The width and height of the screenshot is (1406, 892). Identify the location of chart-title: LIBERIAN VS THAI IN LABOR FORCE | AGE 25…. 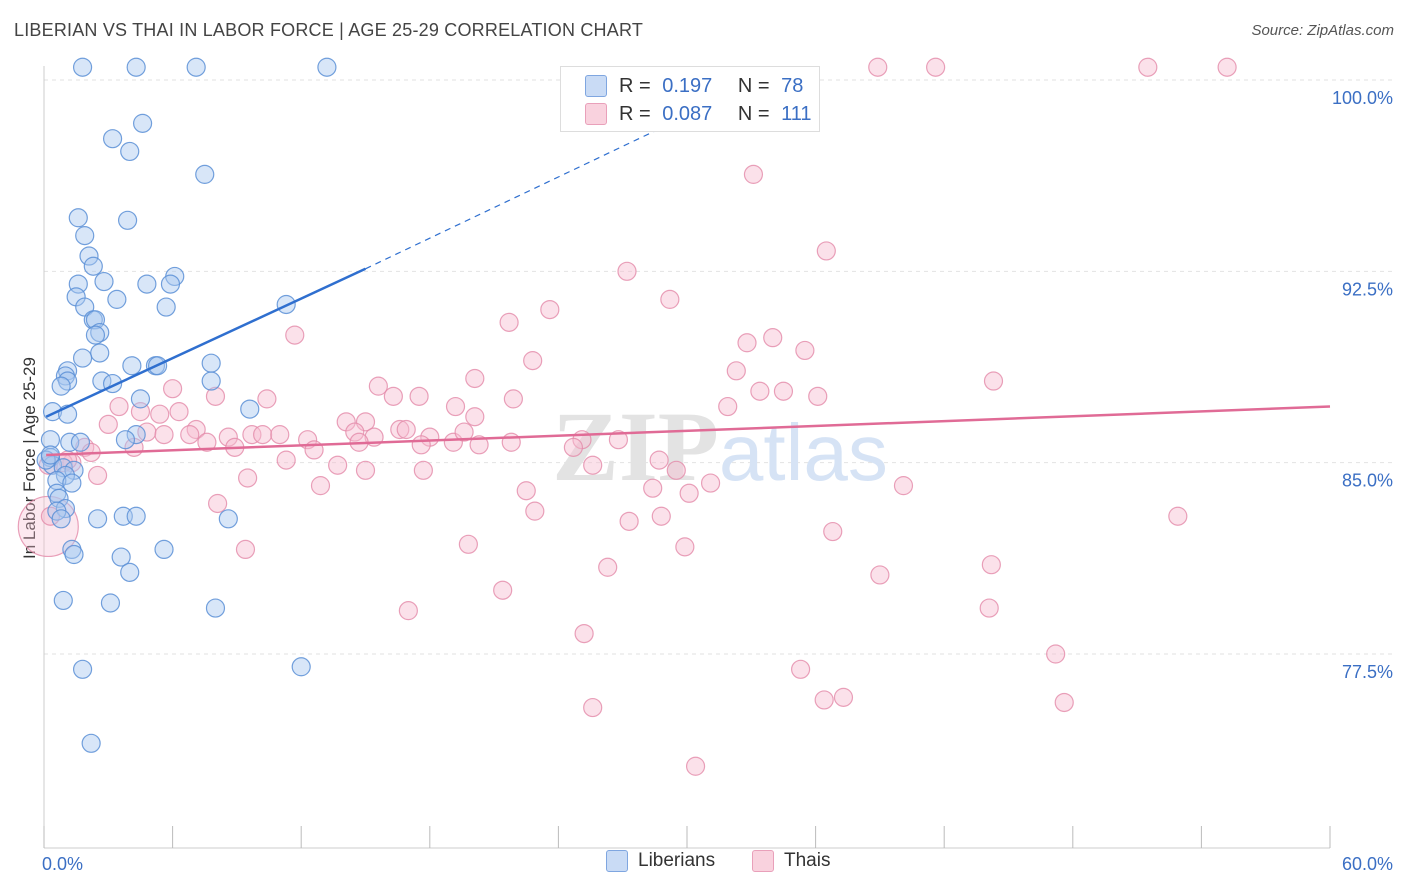
(329, 30).